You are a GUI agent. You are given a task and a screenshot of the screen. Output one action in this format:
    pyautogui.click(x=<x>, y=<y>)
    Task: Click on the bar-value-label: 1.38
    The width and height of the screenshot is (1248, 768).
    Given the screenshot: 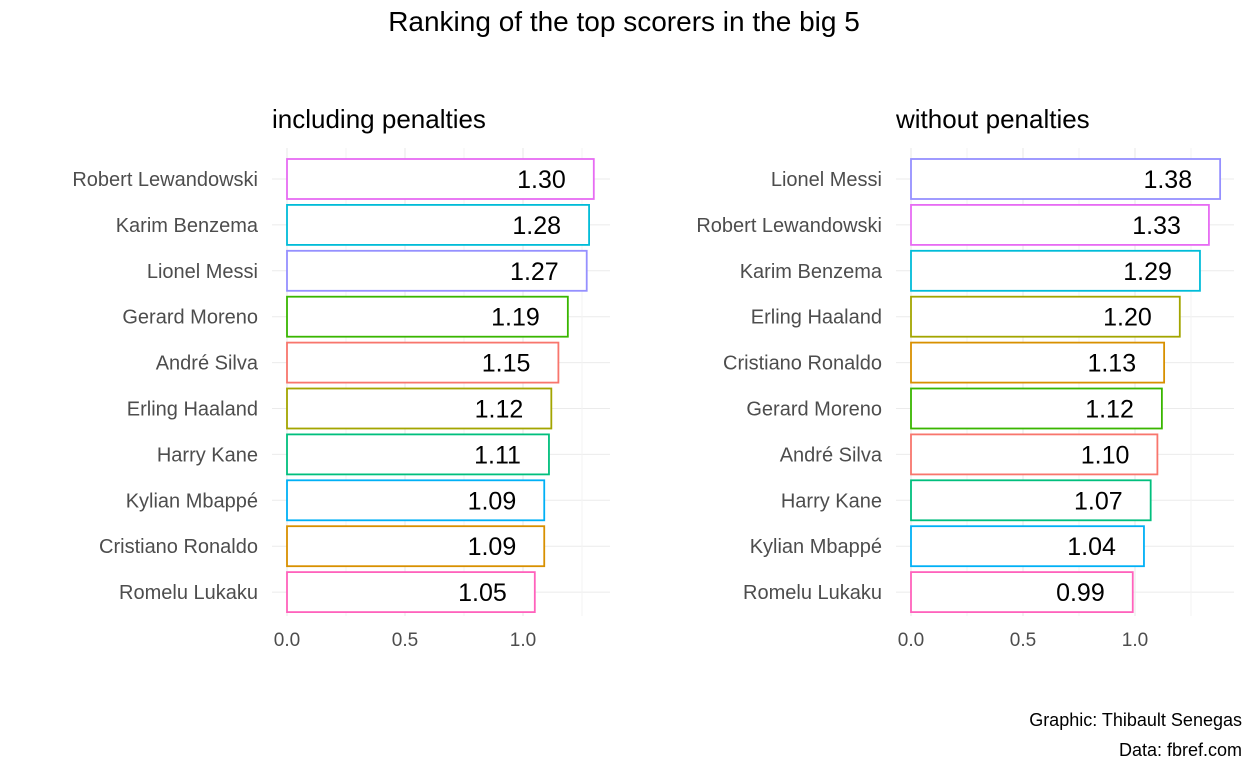 What is the action you would take?
    pyautogui.click(x=1167, y=180)
    